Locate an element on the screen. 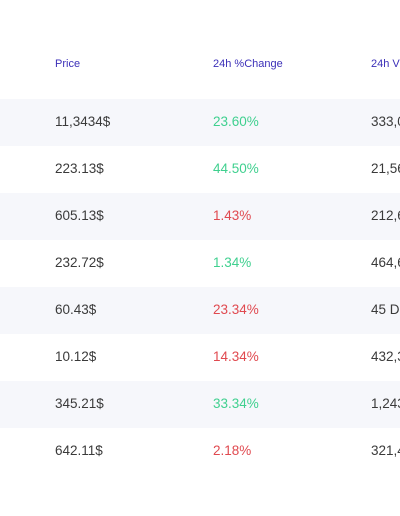  price-cell: 642.11$ is located at coordinates (79, 450).